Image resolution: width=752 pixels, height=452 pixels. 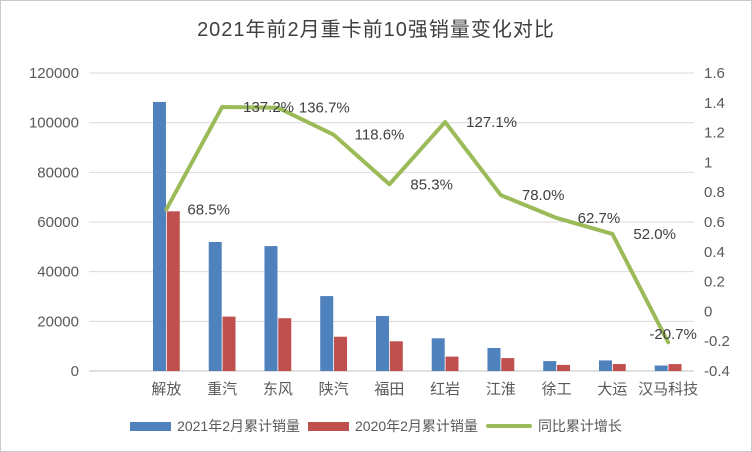 What do you see at coordinates (550, 366) in the screenshot?
I see `bar-2021年2月累计销量-徐工` at bounding box center [550, 366].